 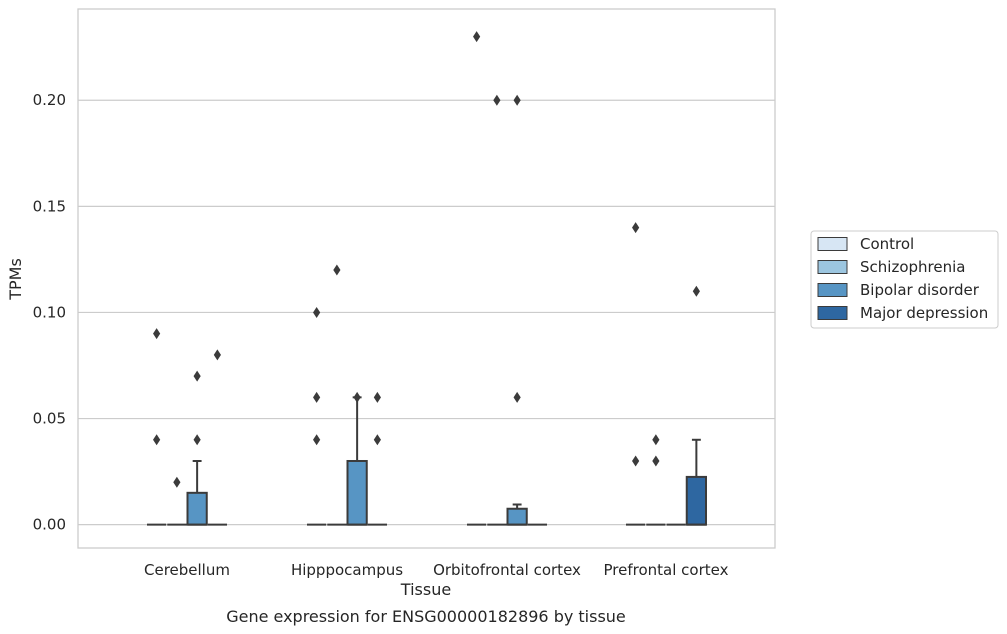 What do you see at coordinates (15, 279) in the screenshot?
I see `y-axis-label: TPMs` at bounding box center [15, 279].